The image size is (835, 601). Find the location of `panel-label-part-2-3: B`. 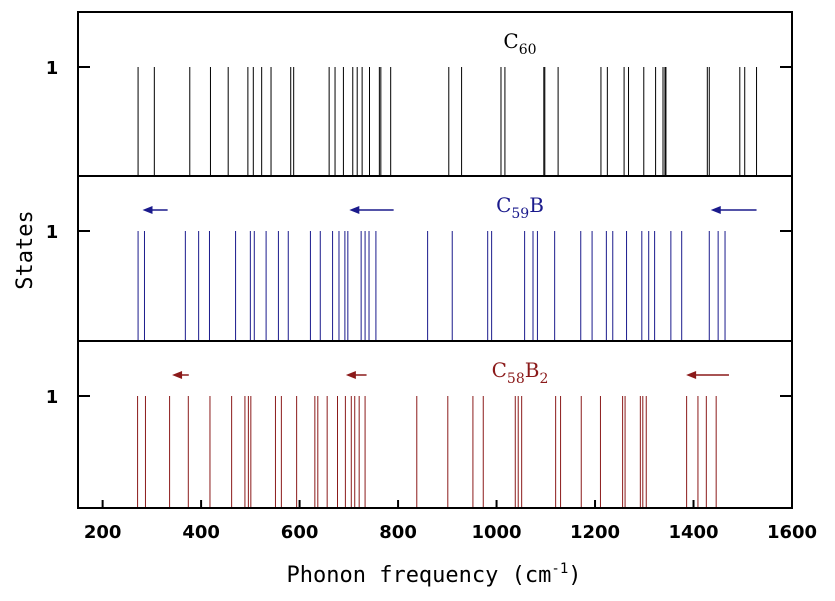

panel-label-part-2-3: B is located at coordinates (536, 205).